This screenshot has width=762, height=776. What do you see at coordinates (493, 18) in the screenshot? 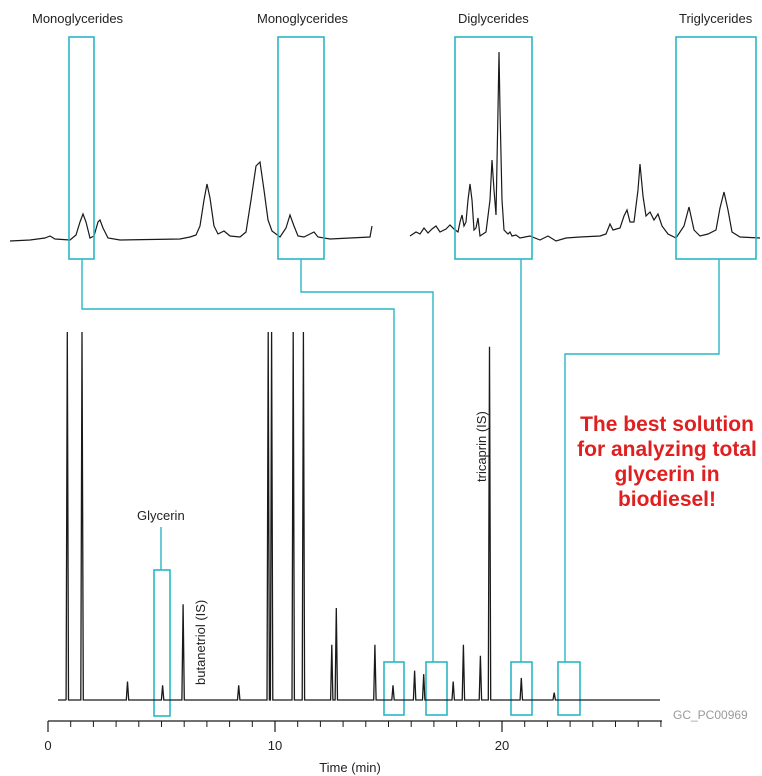
I see `inset-label-diglycerides: Diglycerides` at bounding box center [493, 18].